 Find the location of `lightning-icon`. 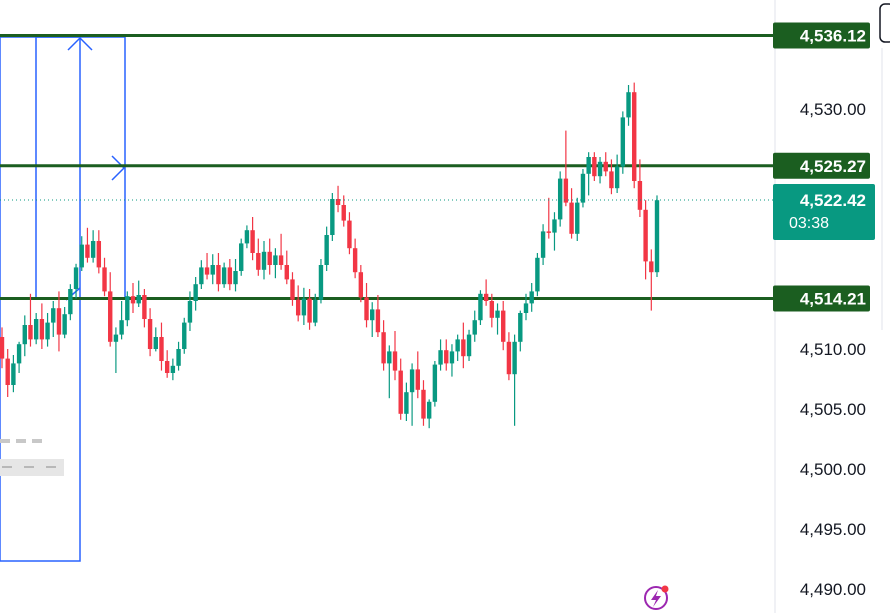

lightning-icon is located at coordinates (656, 597).